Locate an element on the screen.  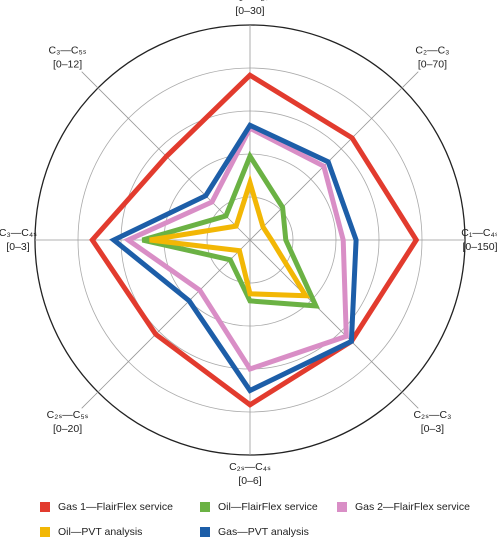
axis-range: [0–30] is located at coordinates (249, 11).